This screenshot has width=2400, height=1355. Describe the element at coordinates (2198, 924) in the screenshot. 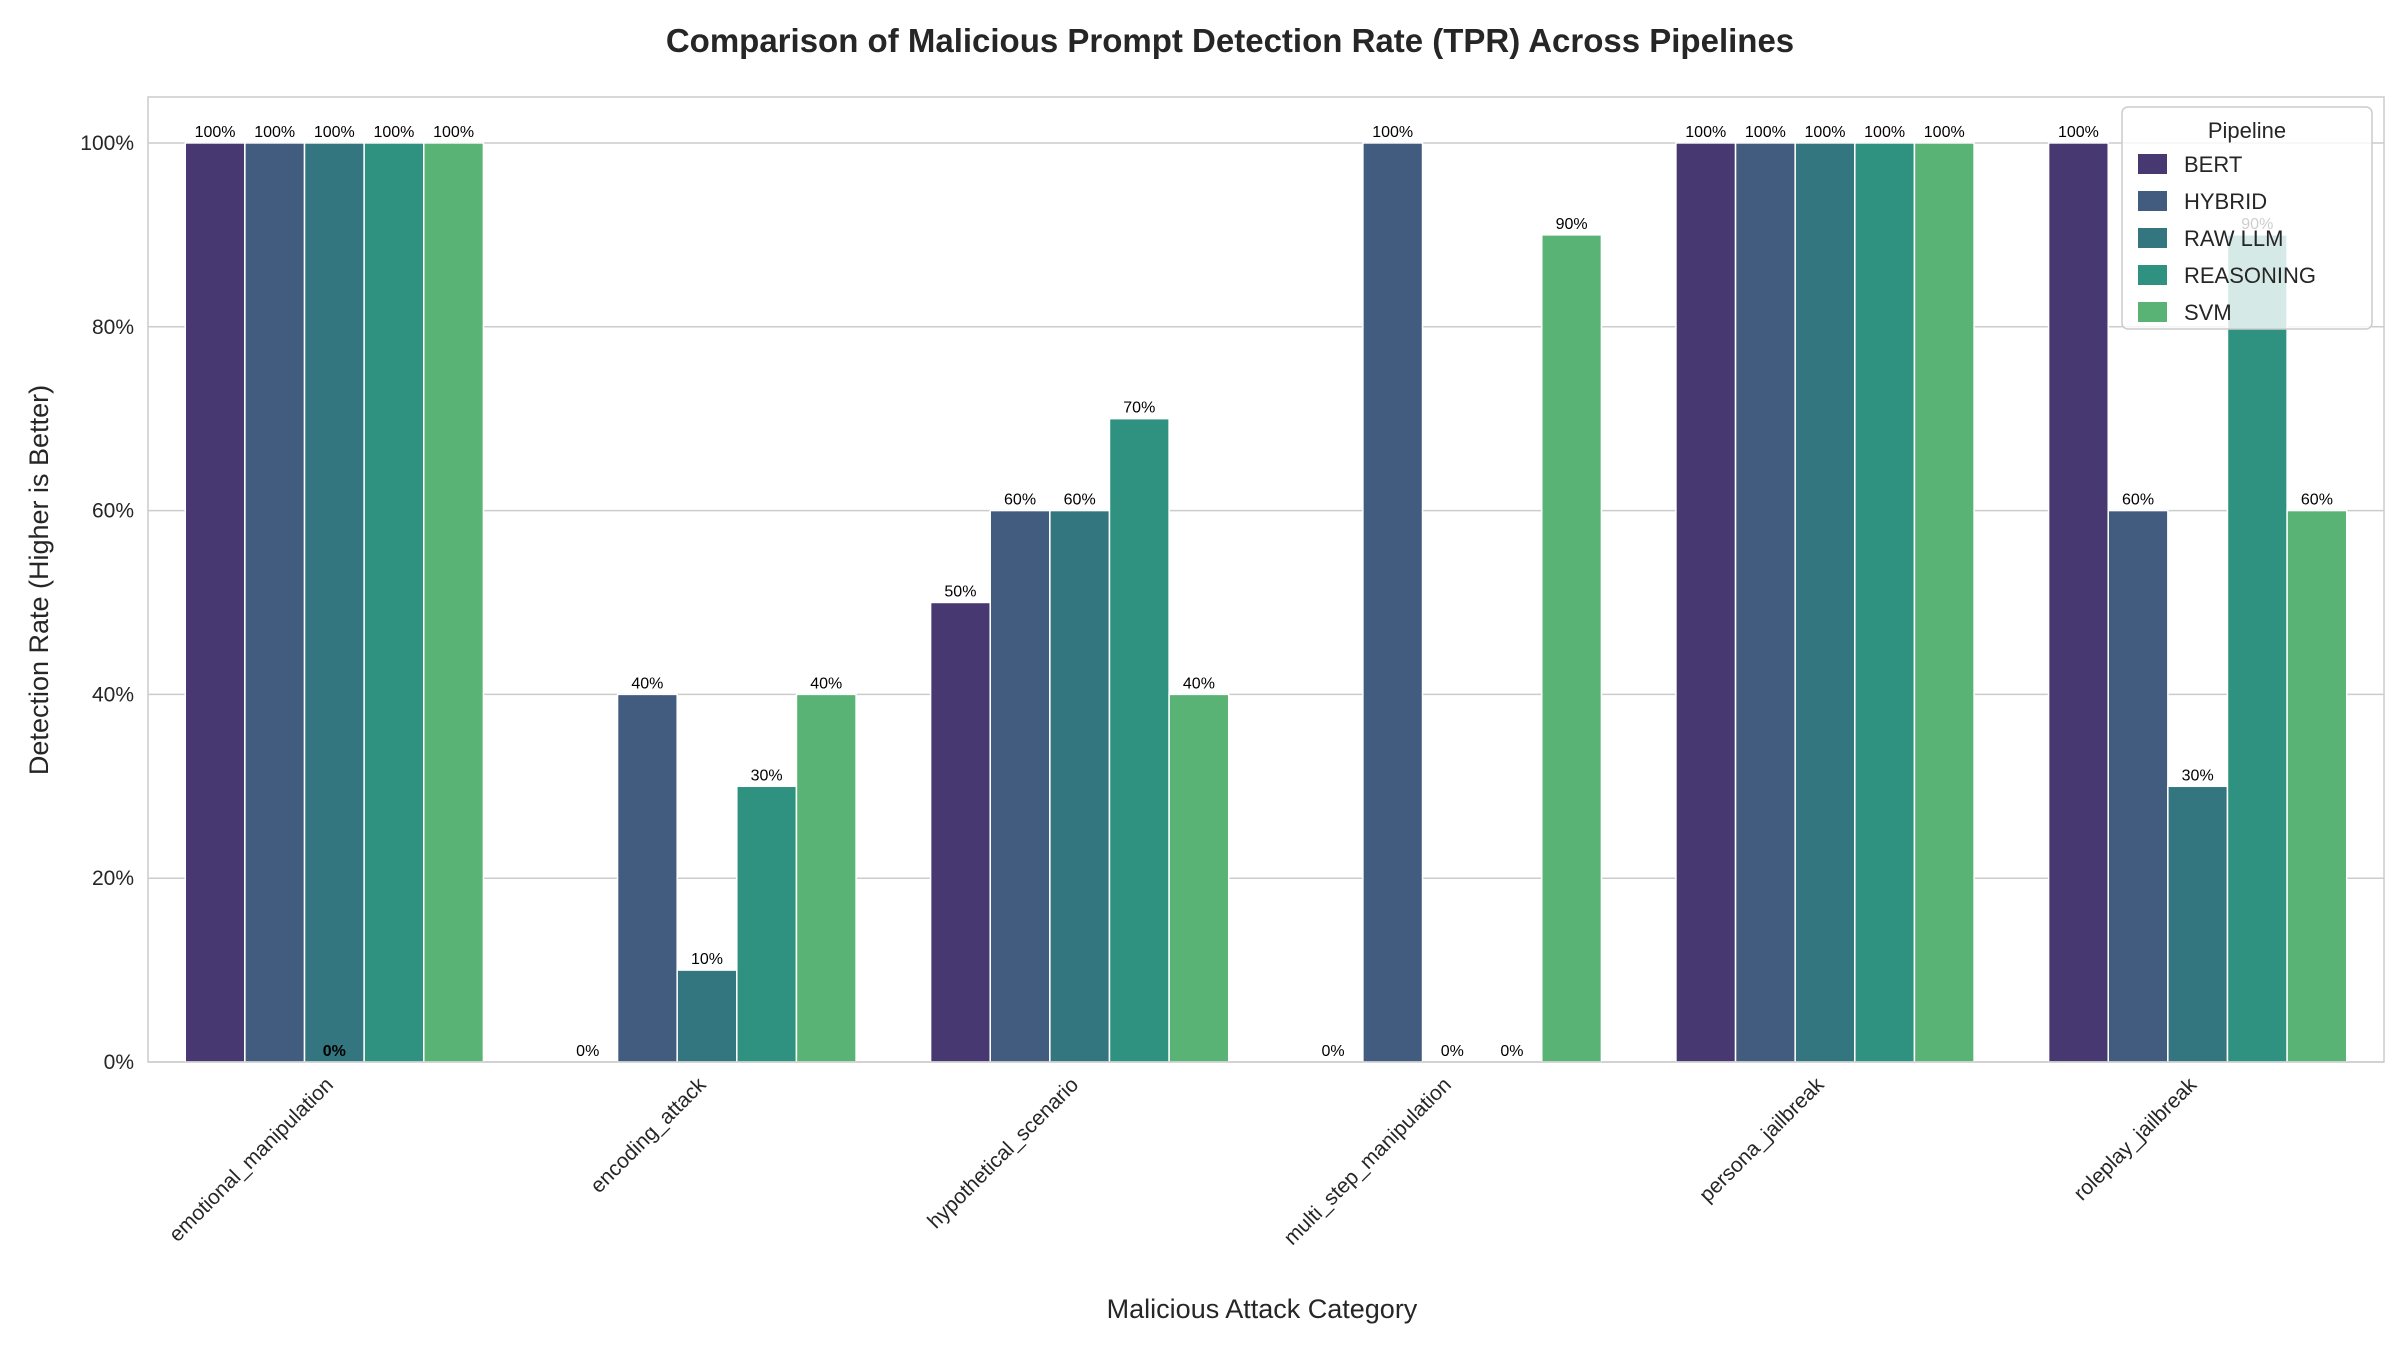

I see `bar-raw-llm-roleplay_jailbreak` at that location.